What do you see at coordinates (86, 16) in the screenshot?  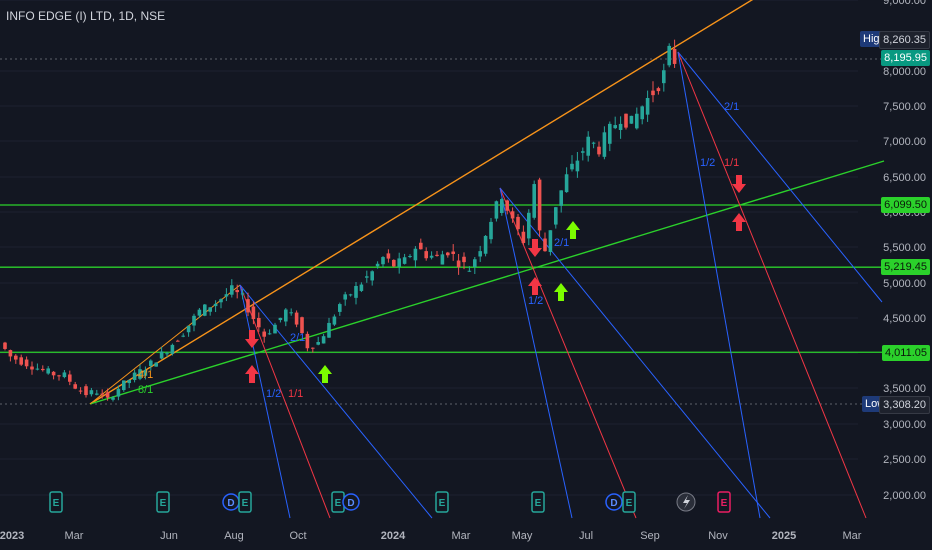 I see `symbol-title: INFO EDGE (I) LTD, 1D, NSE` at bounding box center [86, 16].